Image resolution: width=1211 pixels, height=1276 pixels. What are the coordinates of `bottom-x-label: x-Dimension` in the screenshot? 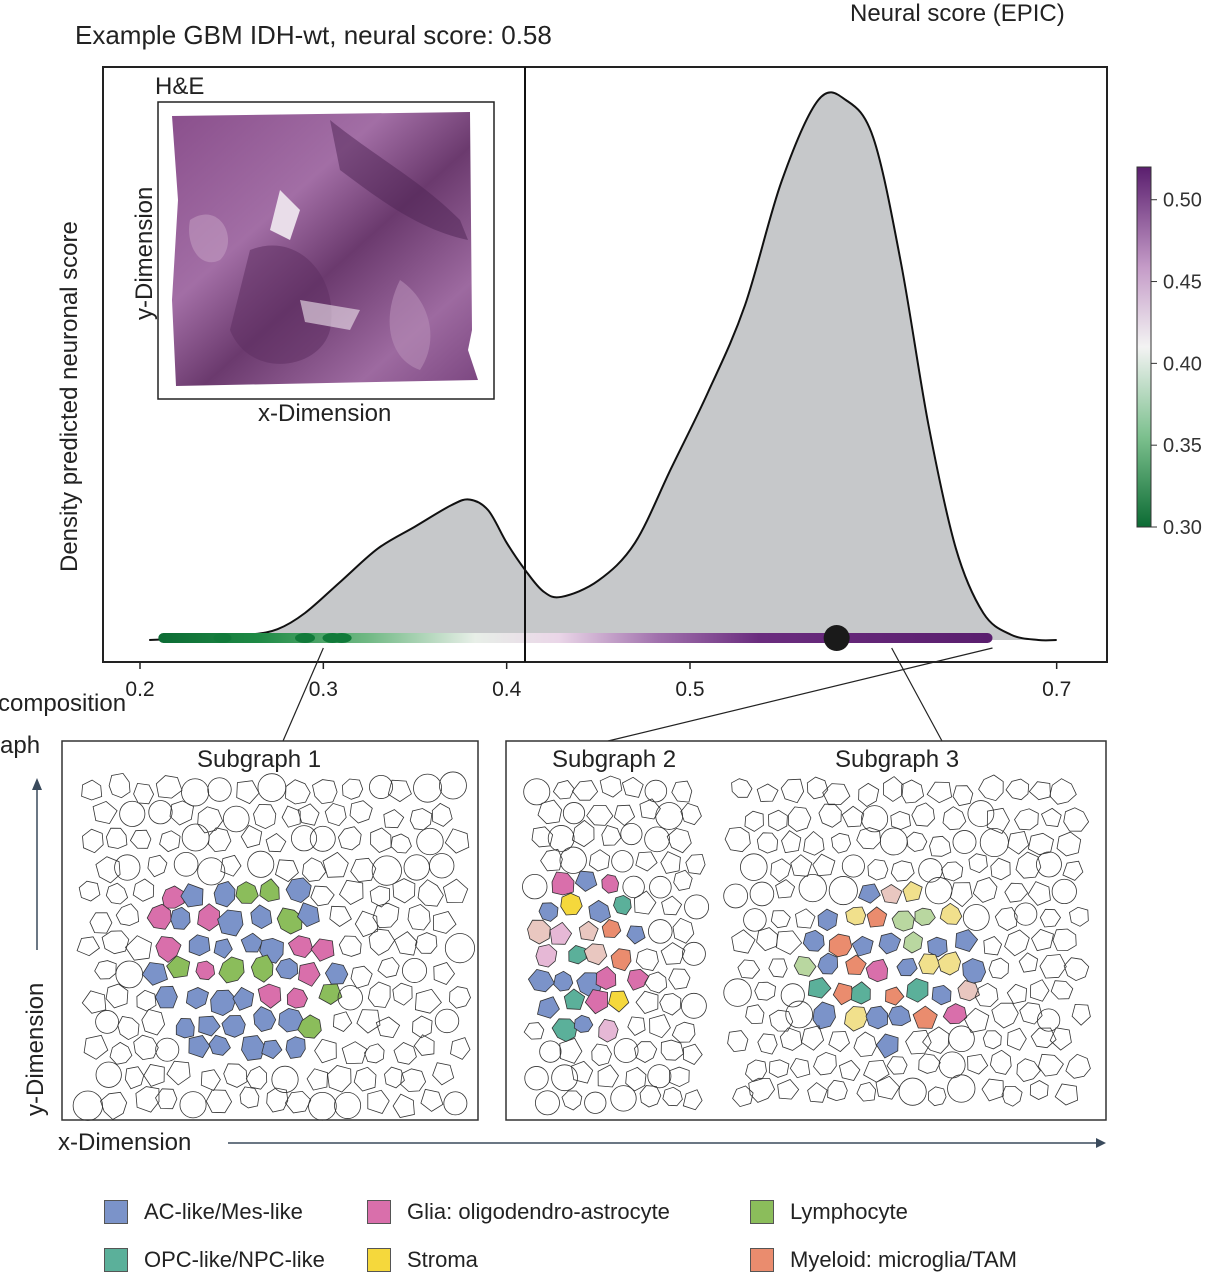 It's located at (125, 1142).